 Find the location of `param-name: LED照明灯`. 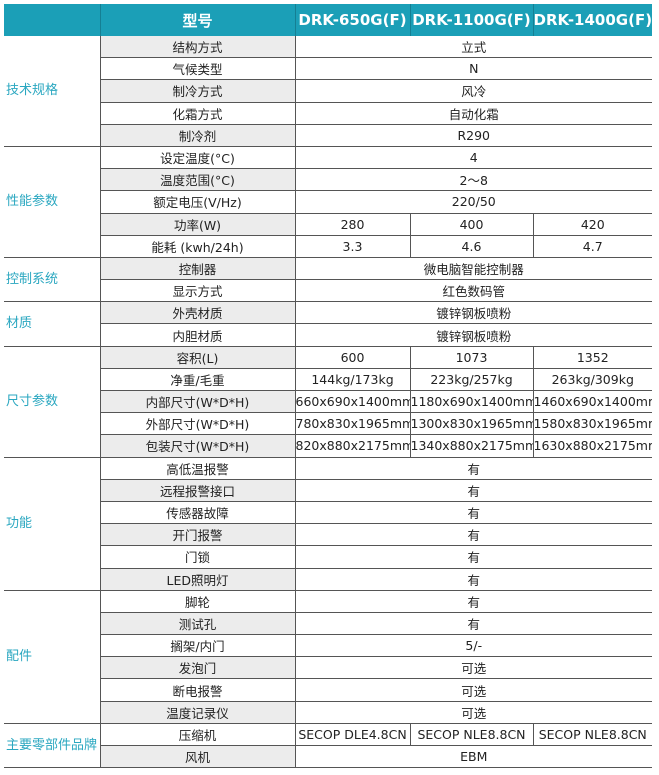

param-name: LED照明灯 is located at coordinates (197, 579).